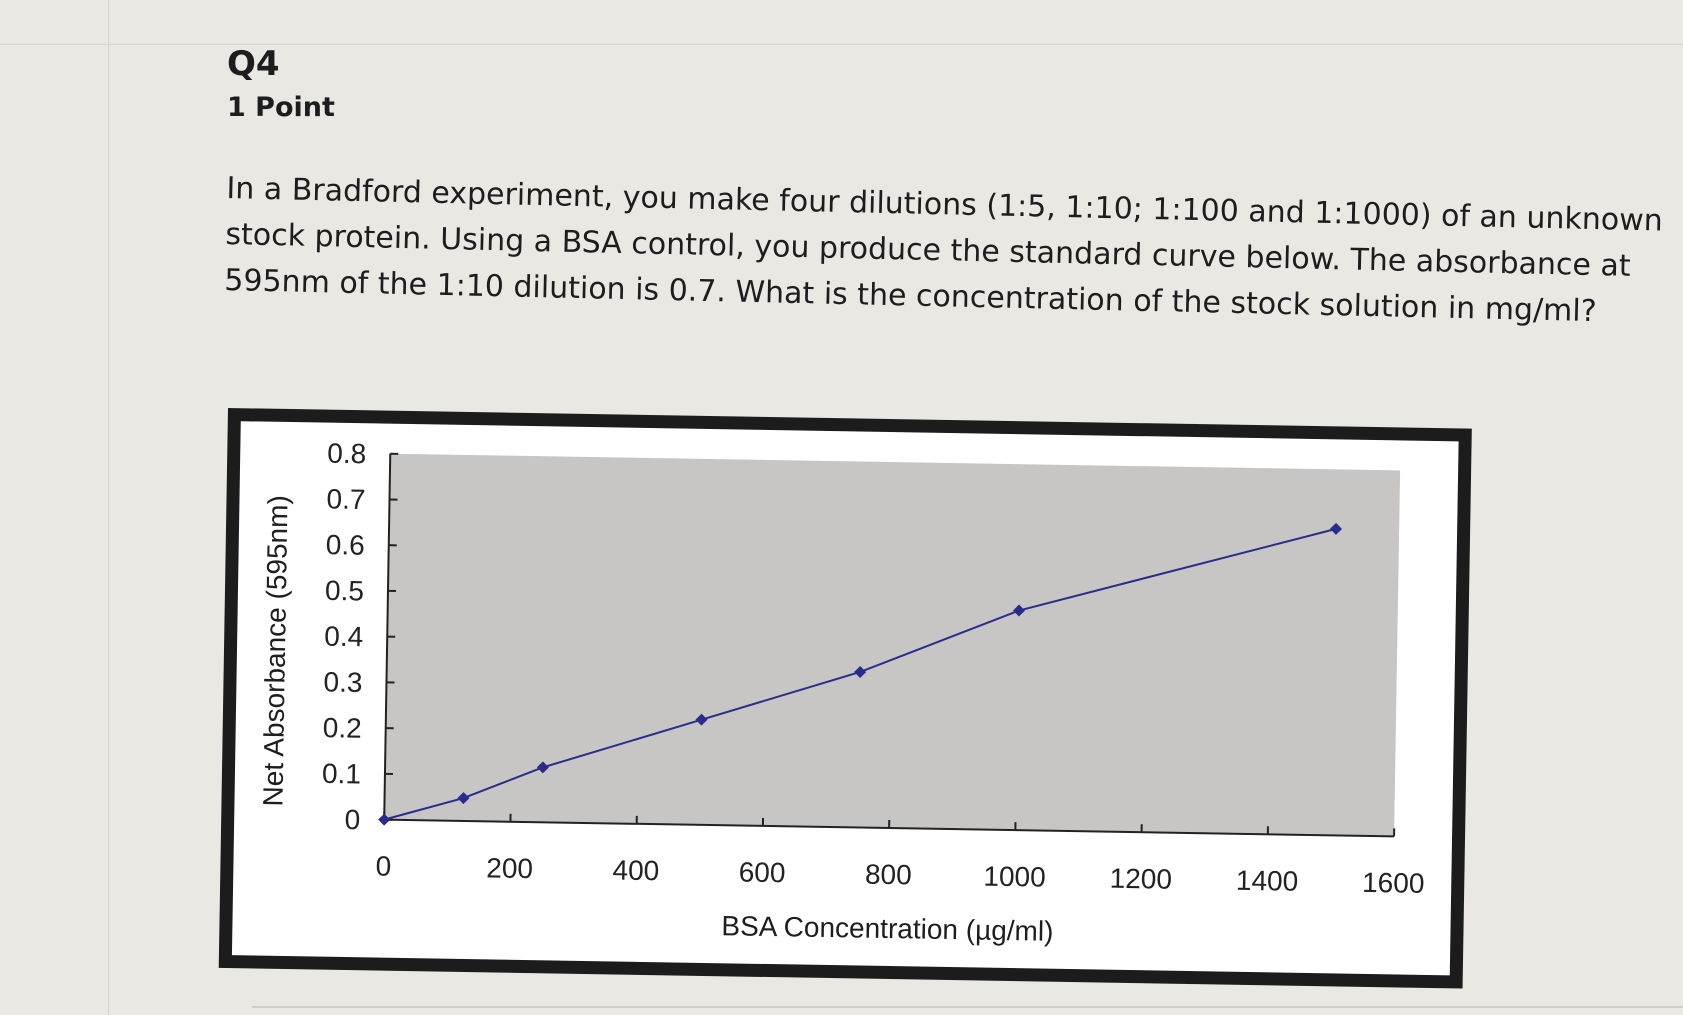  What do you see at coordinates (345, 499) in the screenshot?
I see `y-tick-label: 0.7` at bounding box center [345, 499].